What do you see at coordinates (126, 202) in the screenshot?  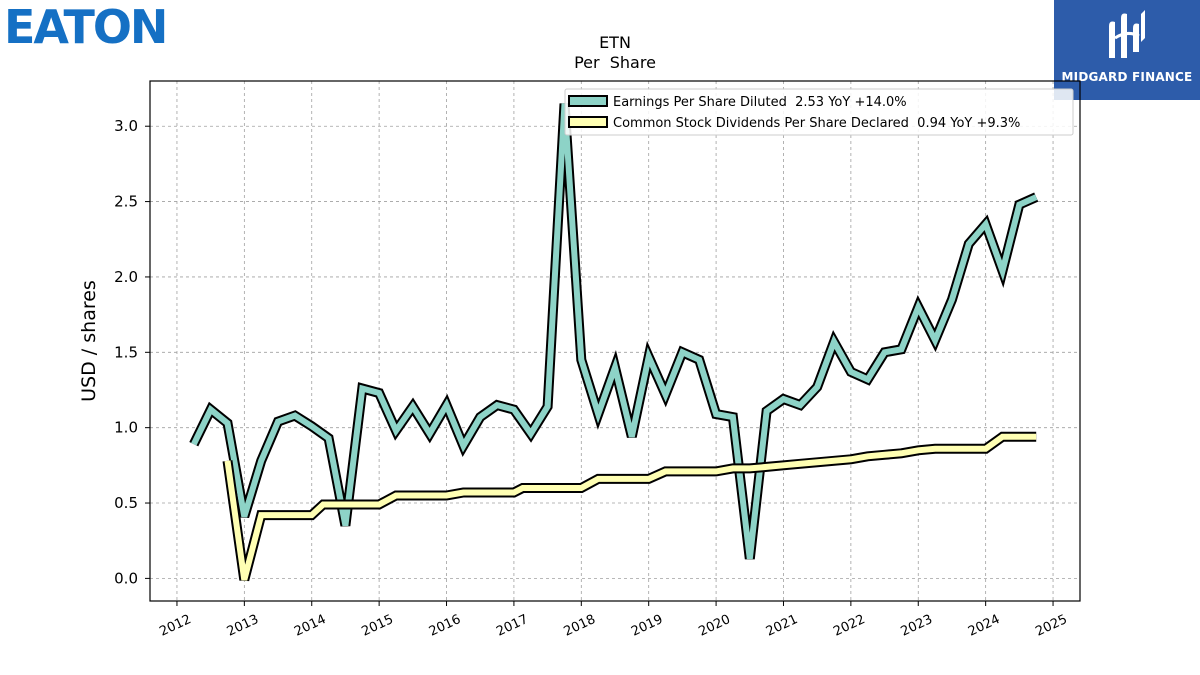 I see `y-tick-label: 2.5` at bounding box center [126, 202].